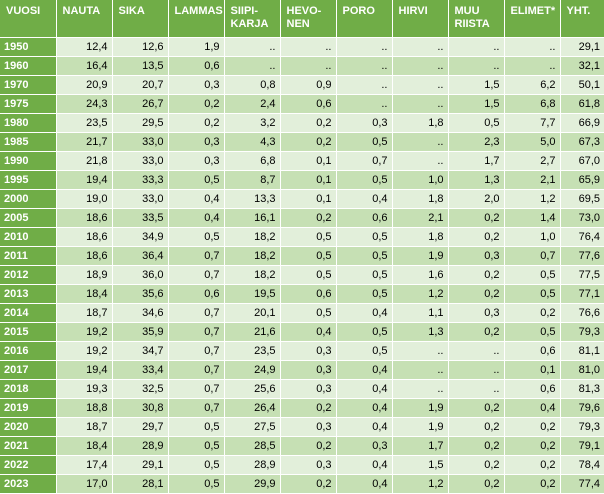  I want to click on value-cell: 20,7, so click(140, 85).